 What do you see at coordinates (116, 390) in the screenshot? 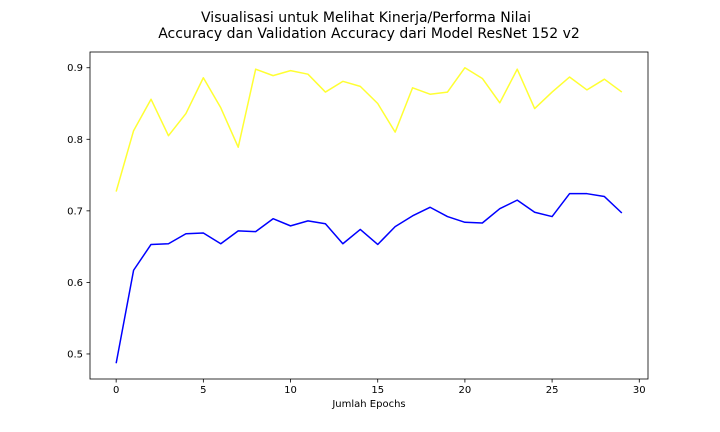
I see `x-tick-label: 0` at bounding box center [116, 390].